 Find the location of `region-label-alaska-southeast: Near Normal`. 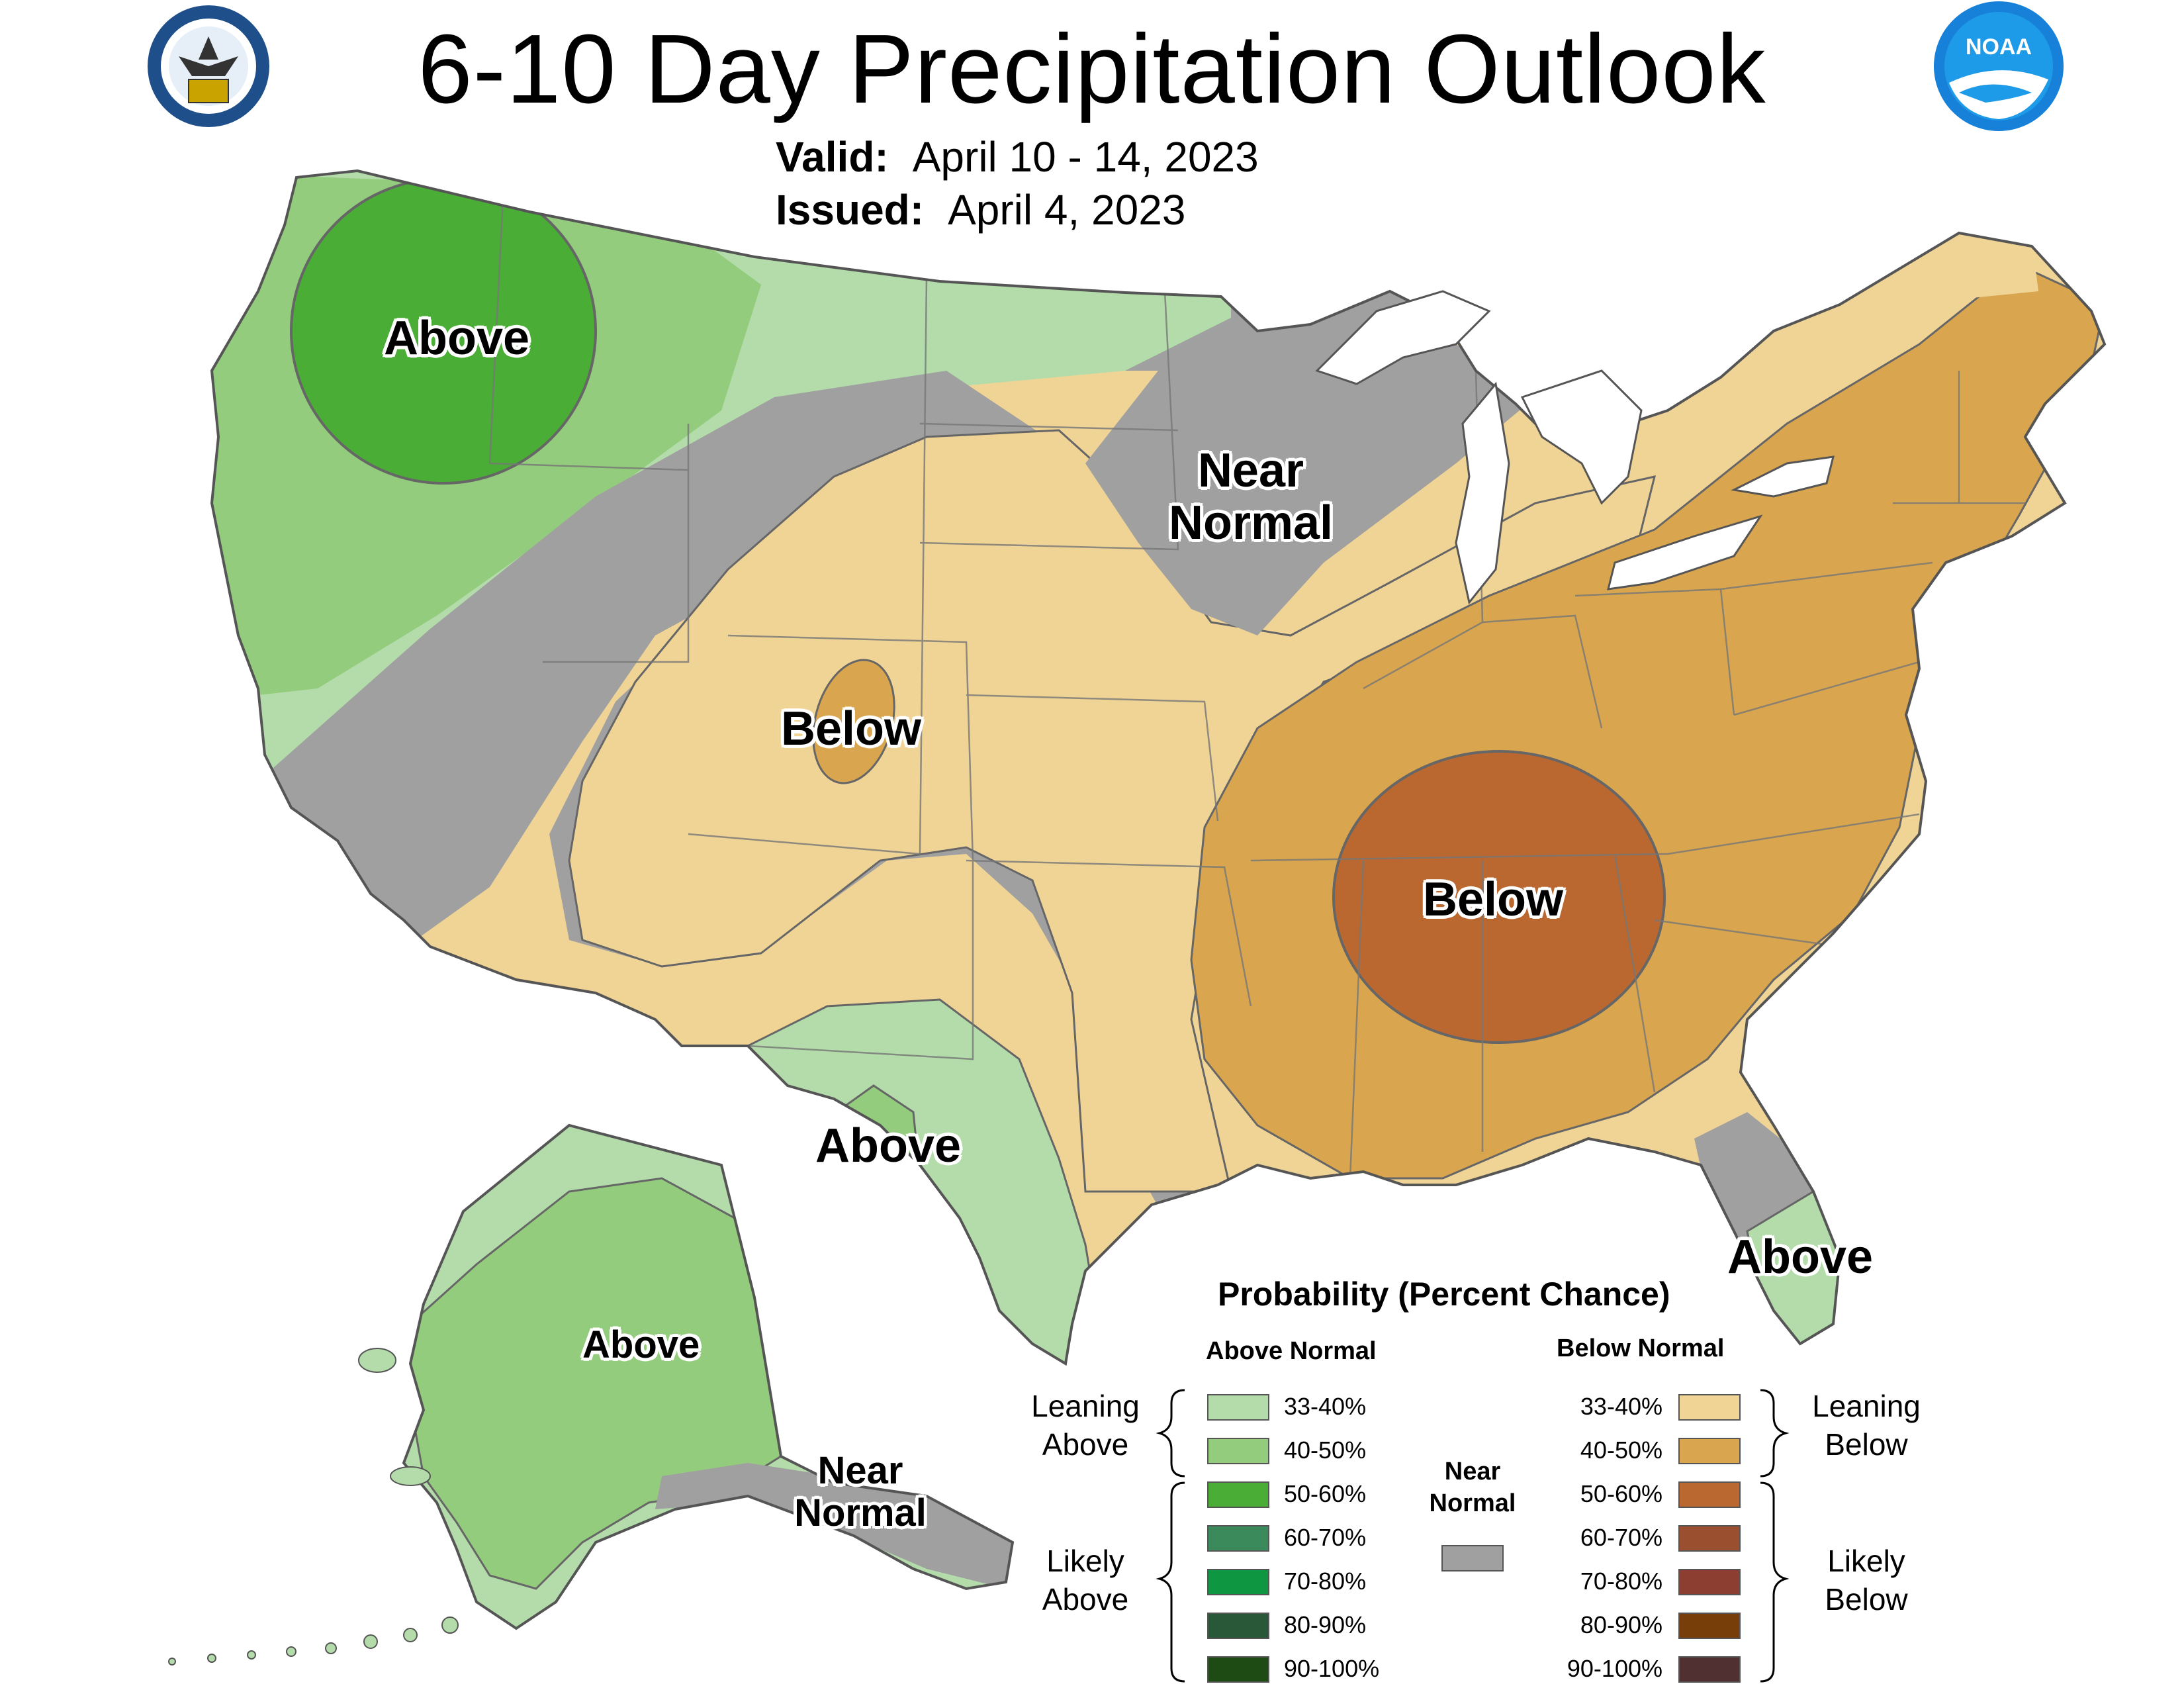

region-label-alaska-southeast: Near Normal is located at coordinates (860, 1492).